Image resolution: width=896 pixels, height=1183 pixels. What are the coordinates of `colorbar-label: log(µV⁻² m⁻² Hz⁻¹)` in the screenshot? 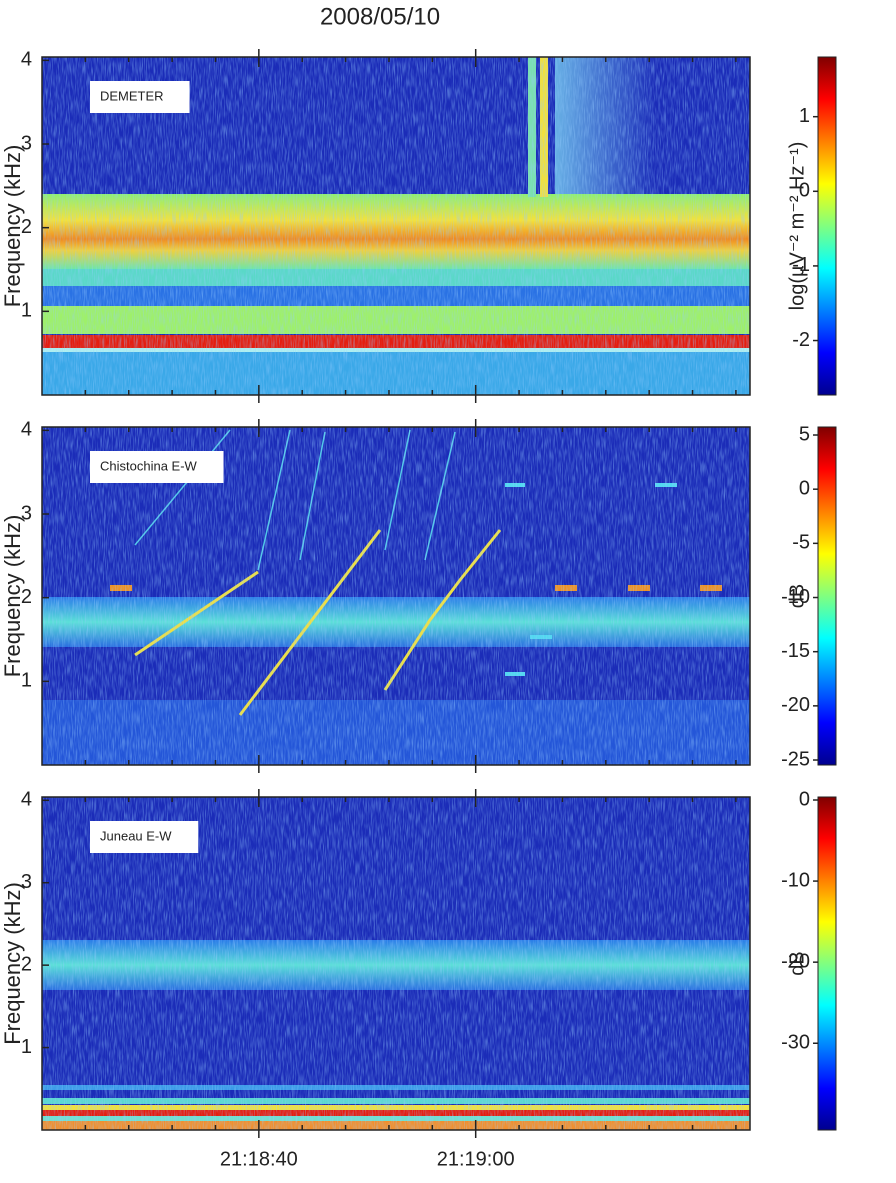 It's located at (797, 226).